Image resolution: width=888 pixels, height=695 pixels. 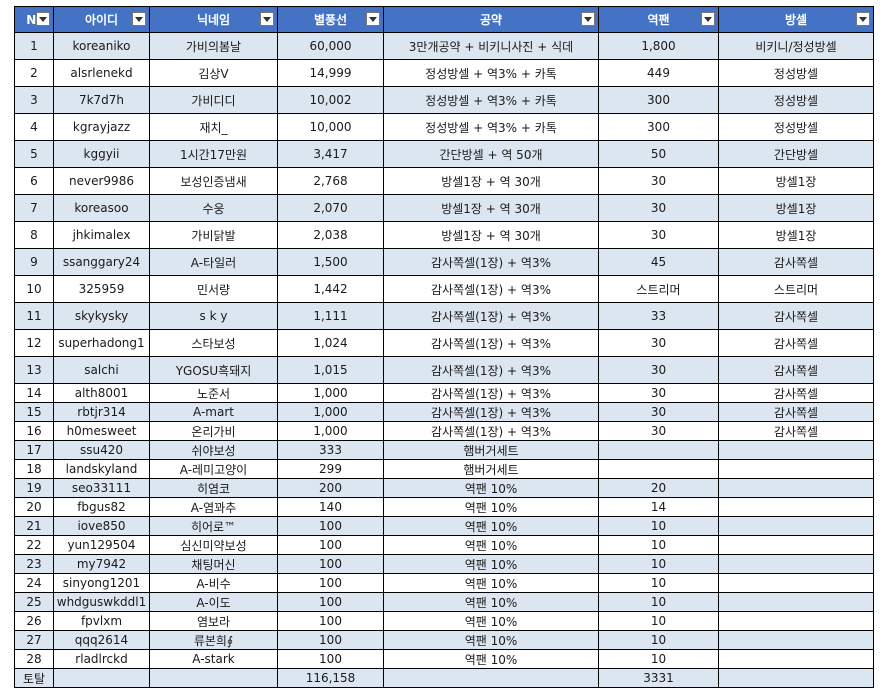 I want to click on col-reverse-fan-cell, so click(x=658, y=450).